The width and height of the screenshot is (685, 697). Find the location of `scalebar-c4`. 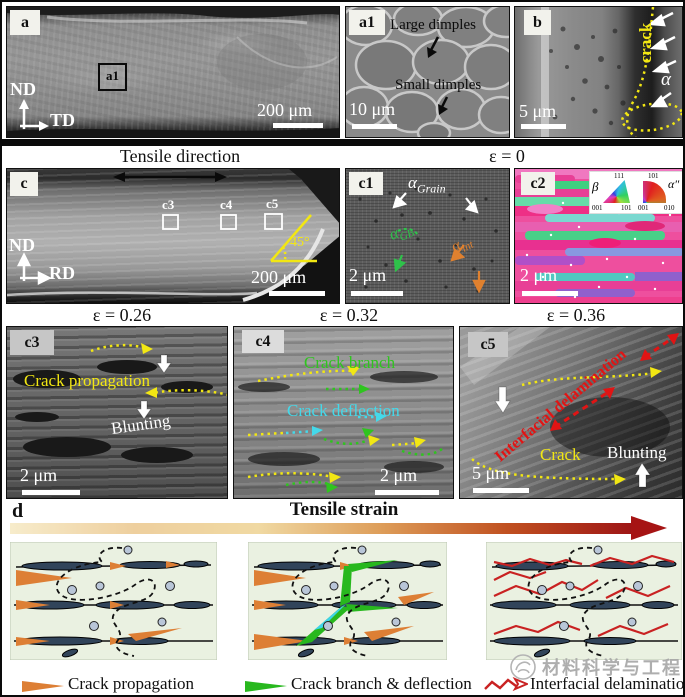

scalebar-c4 is located at coordinates (407, 492).